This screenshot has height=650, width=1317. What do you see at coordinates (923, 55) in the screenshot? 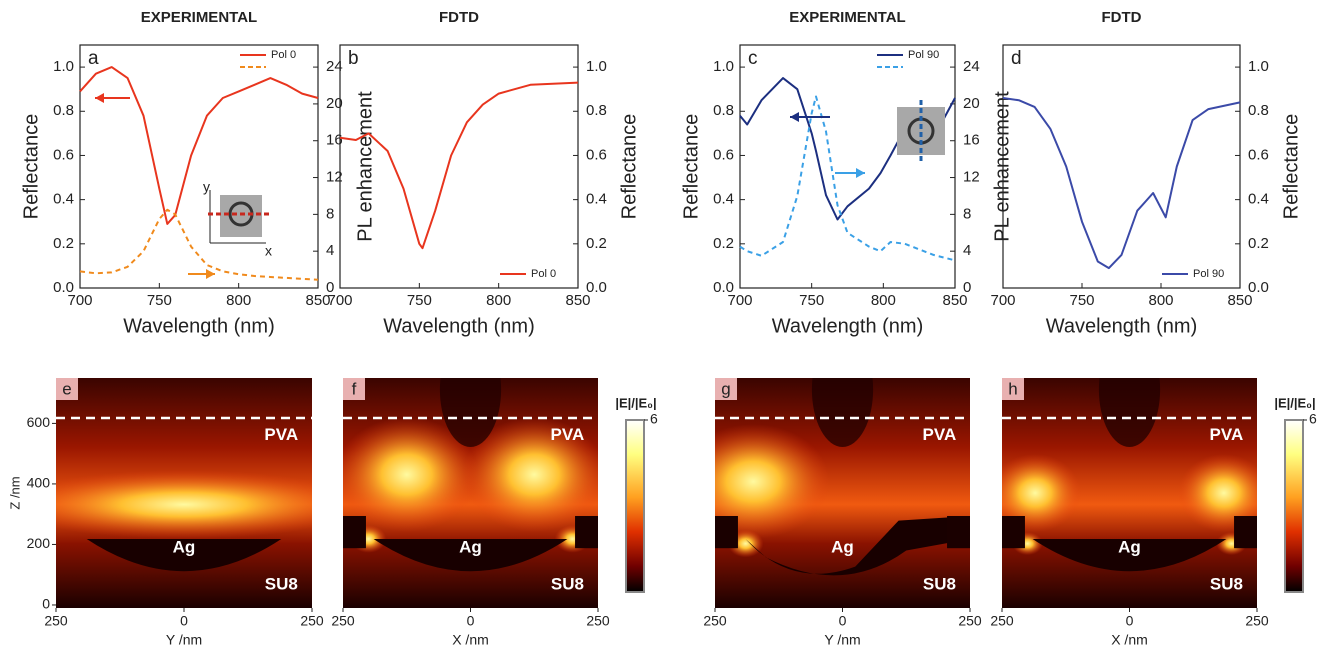
I see `legend-label: Pol 90` at bounding box center [923, 55].